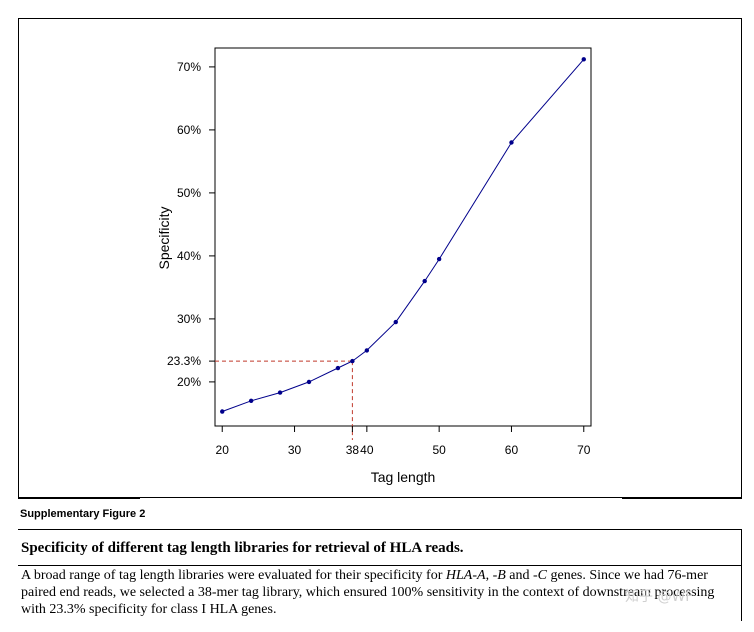  What do you see at coordinates (584, 450) in the screenshot?
I see `x-tick-label: 70` at bounding box center [584, 450].